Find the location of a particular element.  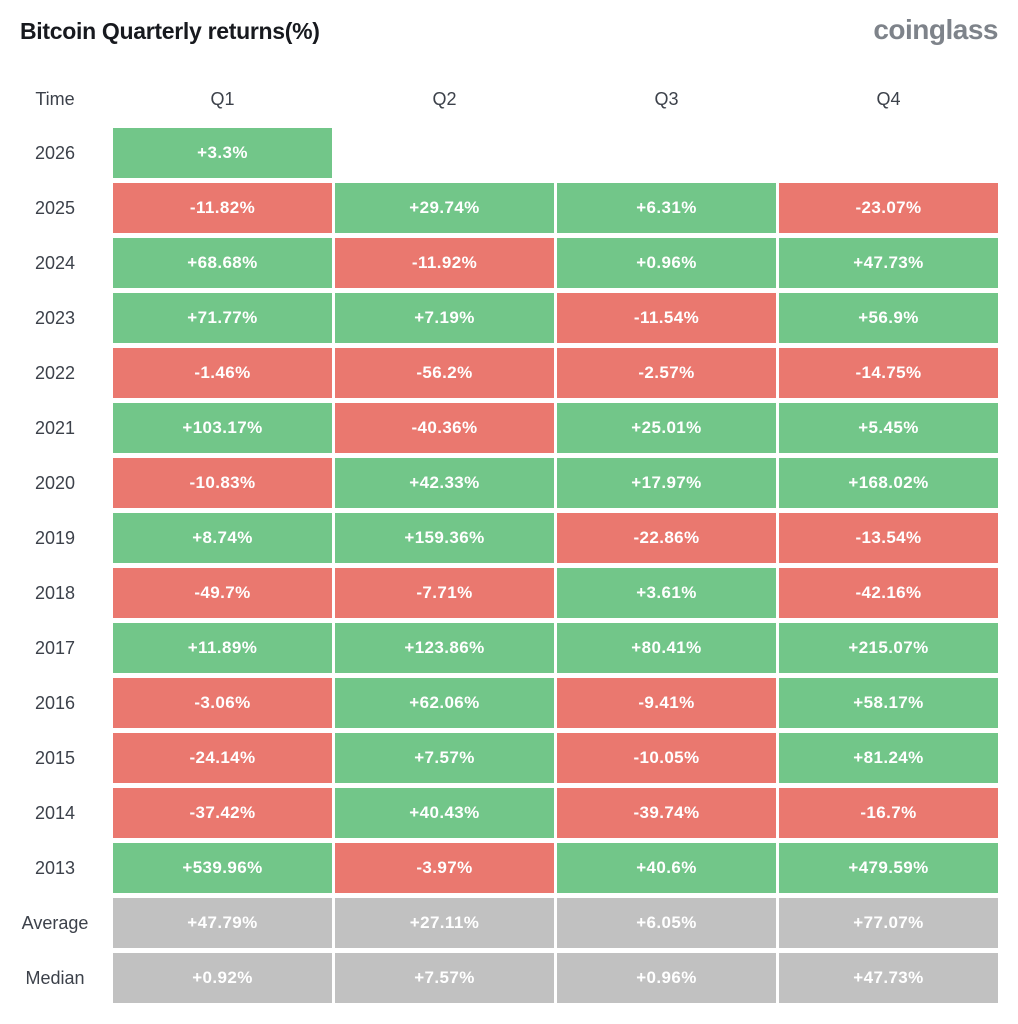

row-label-average: Average is located at coordinates (55, 922).